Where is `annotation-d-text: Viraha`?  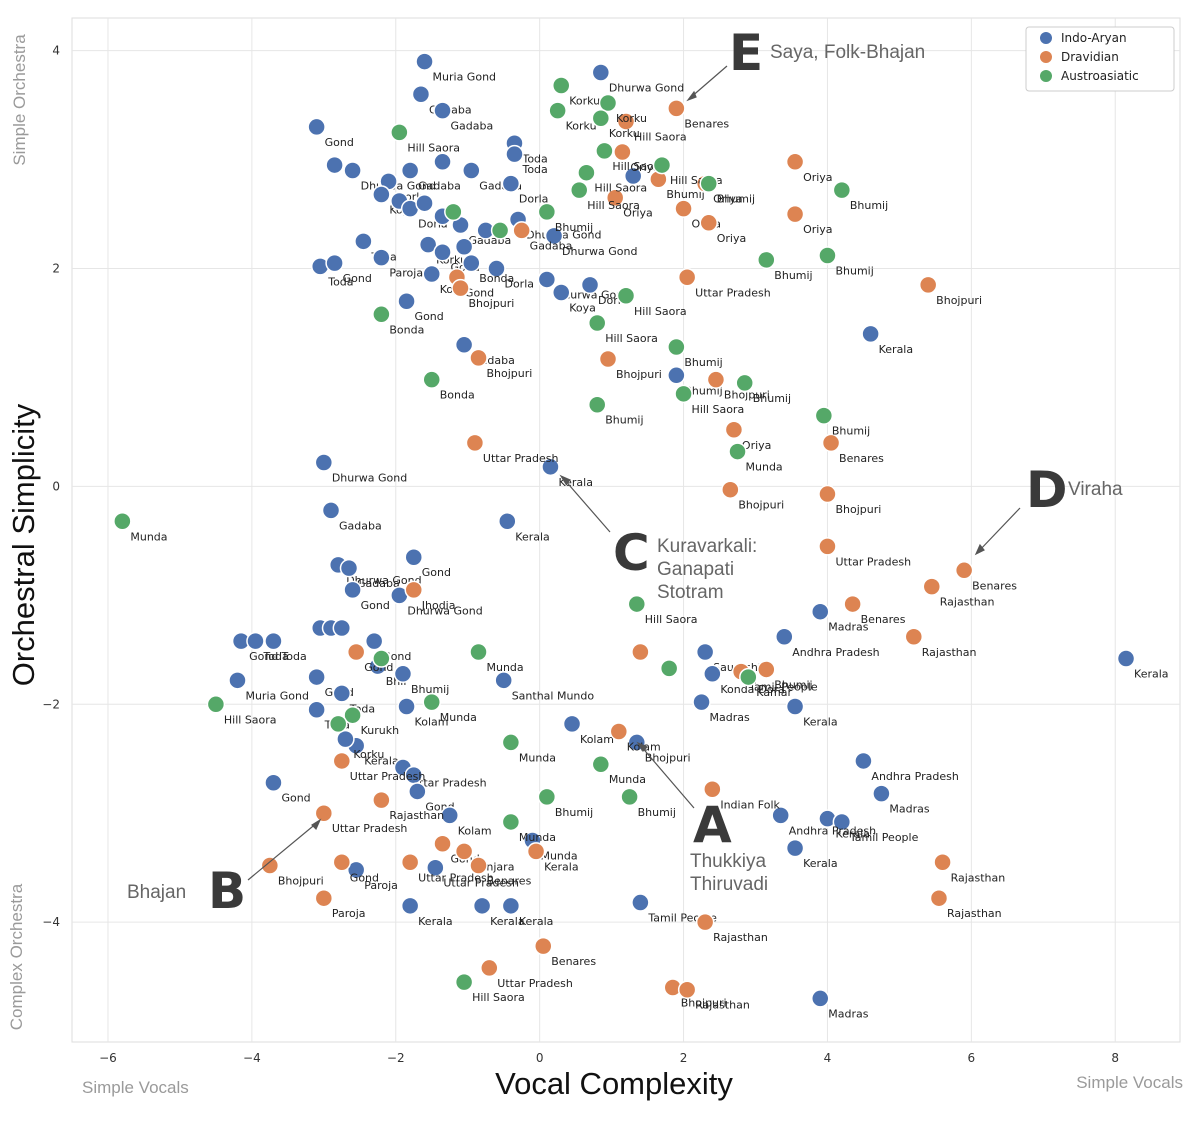
annotation-d-text: Viraha is located at coordinates (1095, 489).